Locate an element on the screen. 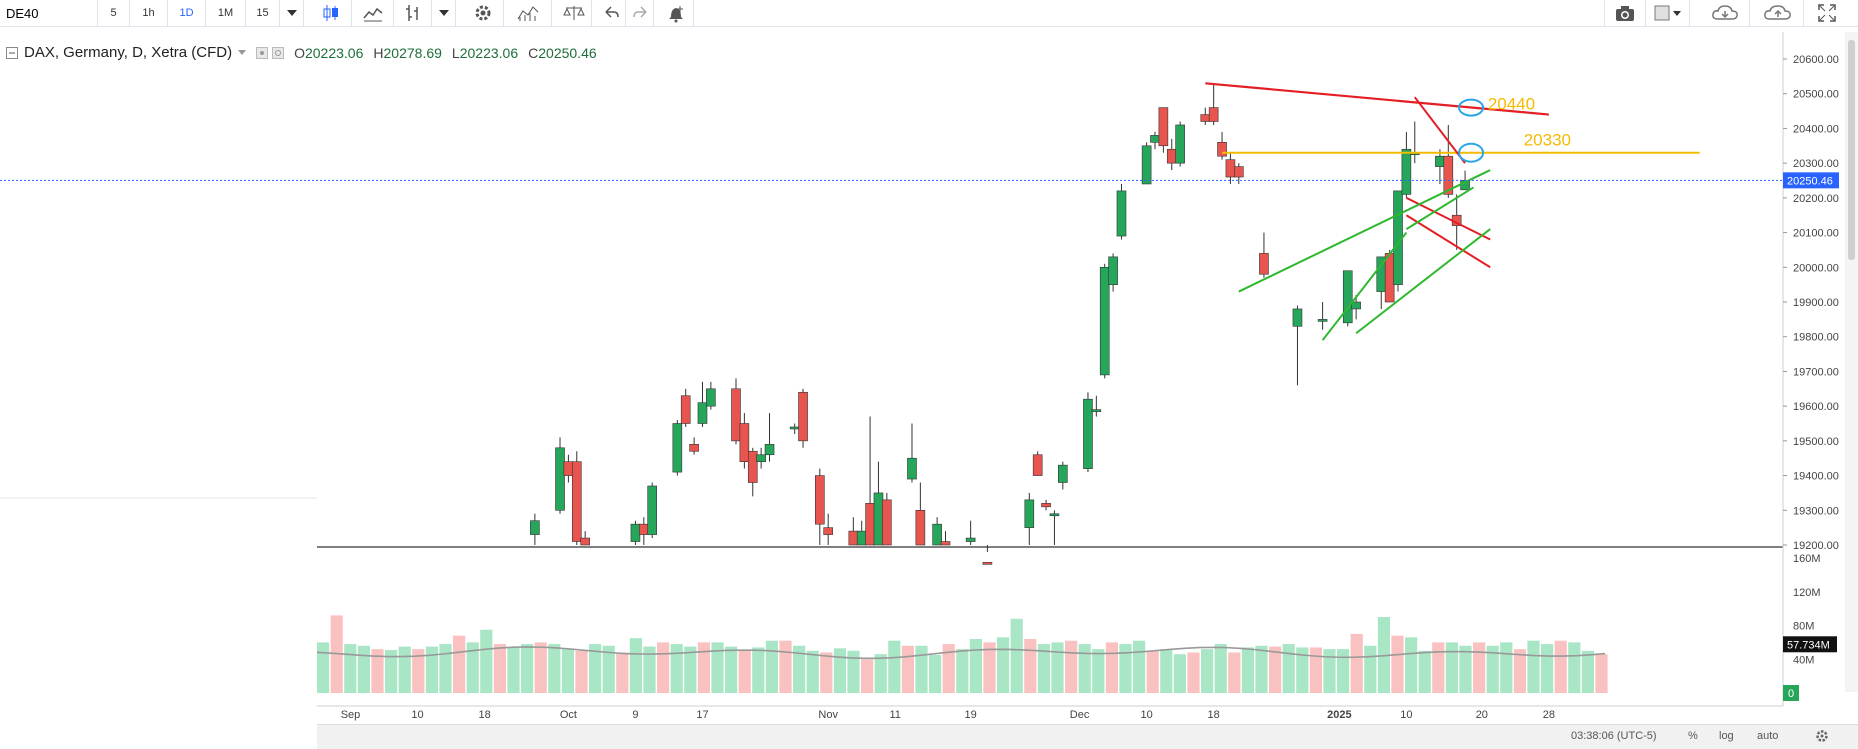 This screenshot has width=1858, height=749. red-trendline is located at coordinates (1439, 130).